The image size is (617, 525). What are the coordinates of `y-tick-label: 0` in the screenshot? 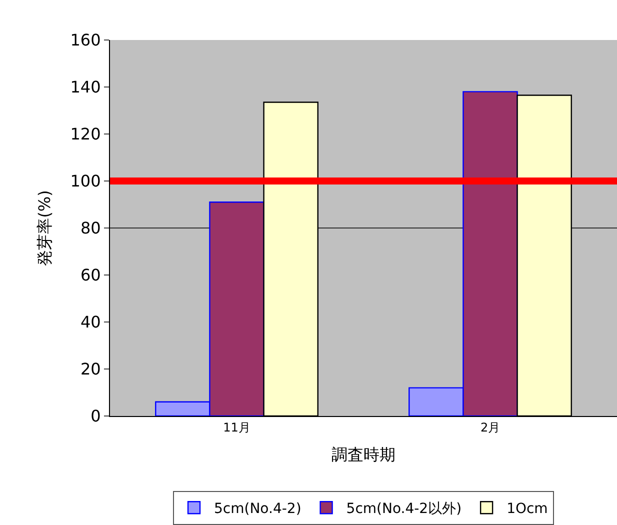 It's located at (95, 416).